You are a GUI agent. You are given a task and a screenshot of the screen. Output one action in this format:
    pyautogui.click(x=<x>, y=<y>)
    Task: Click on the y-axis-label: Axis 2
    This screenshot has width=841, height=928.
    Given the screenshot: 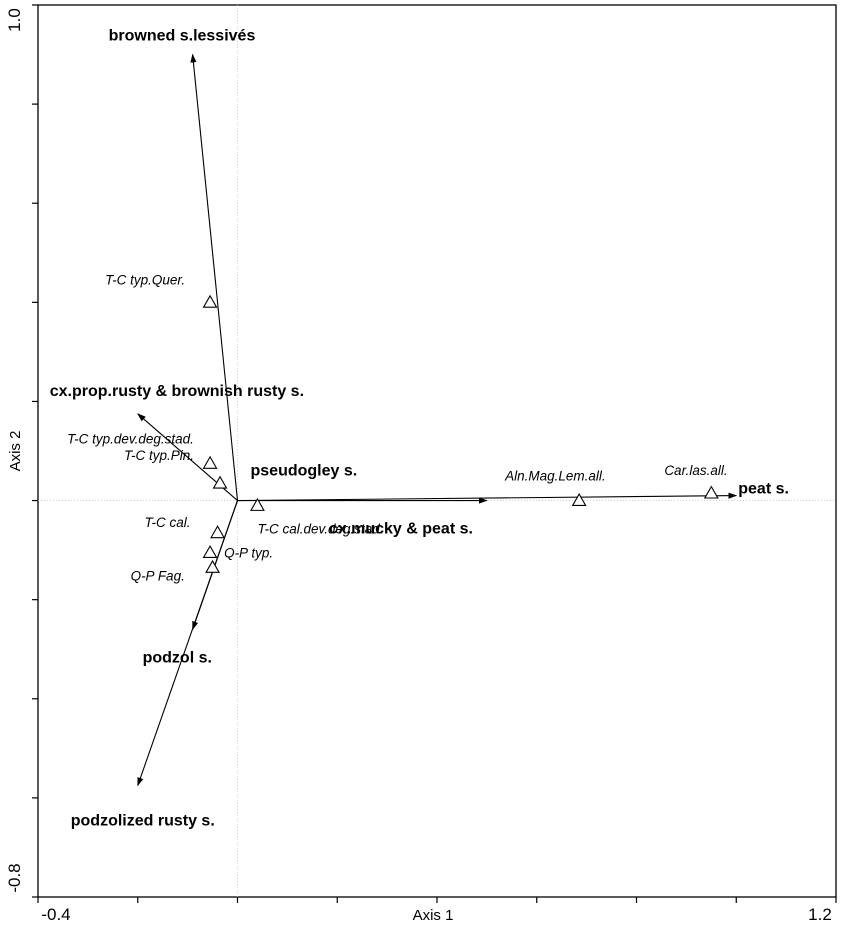 What is the action you would take?
    pyautogui.click(x=15, y=451)
    